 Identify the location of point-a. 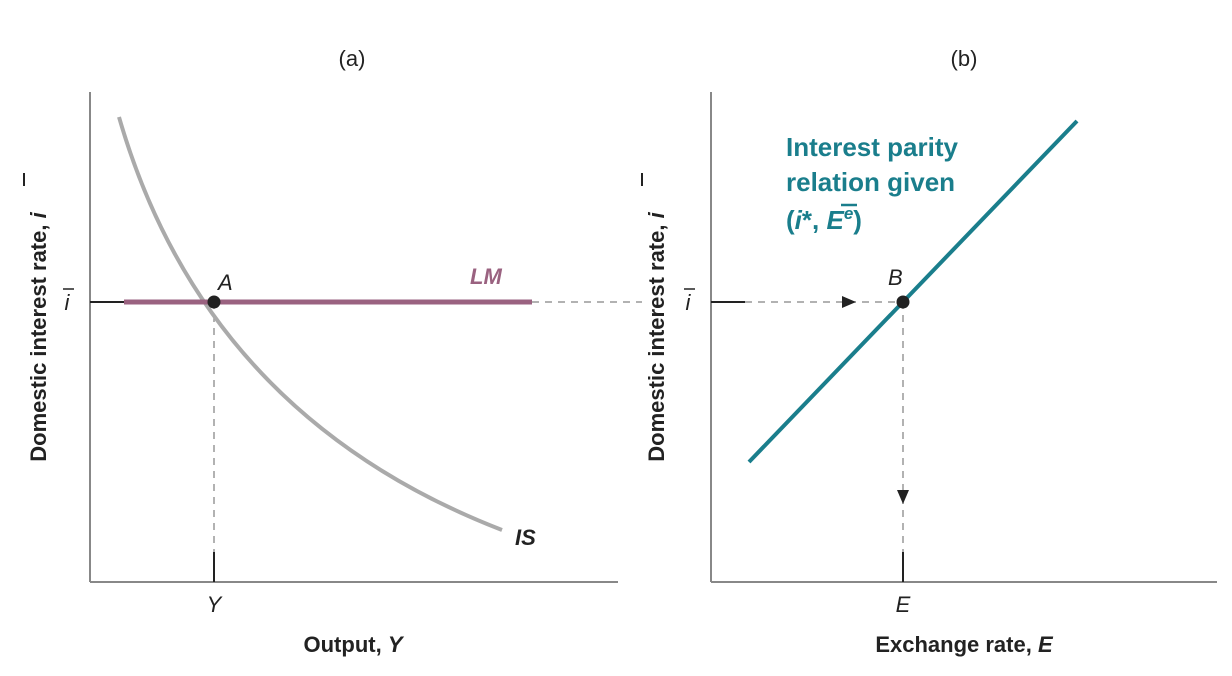
(214, 302).